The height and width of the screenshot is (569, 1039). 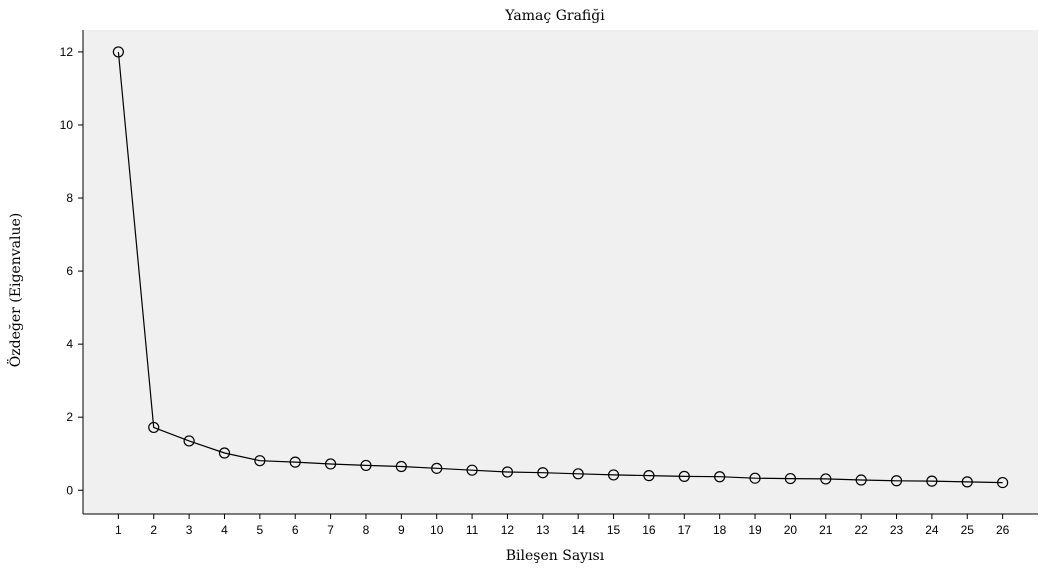 I want to click on y-tick-label: 2, so click(x=69, y=417).